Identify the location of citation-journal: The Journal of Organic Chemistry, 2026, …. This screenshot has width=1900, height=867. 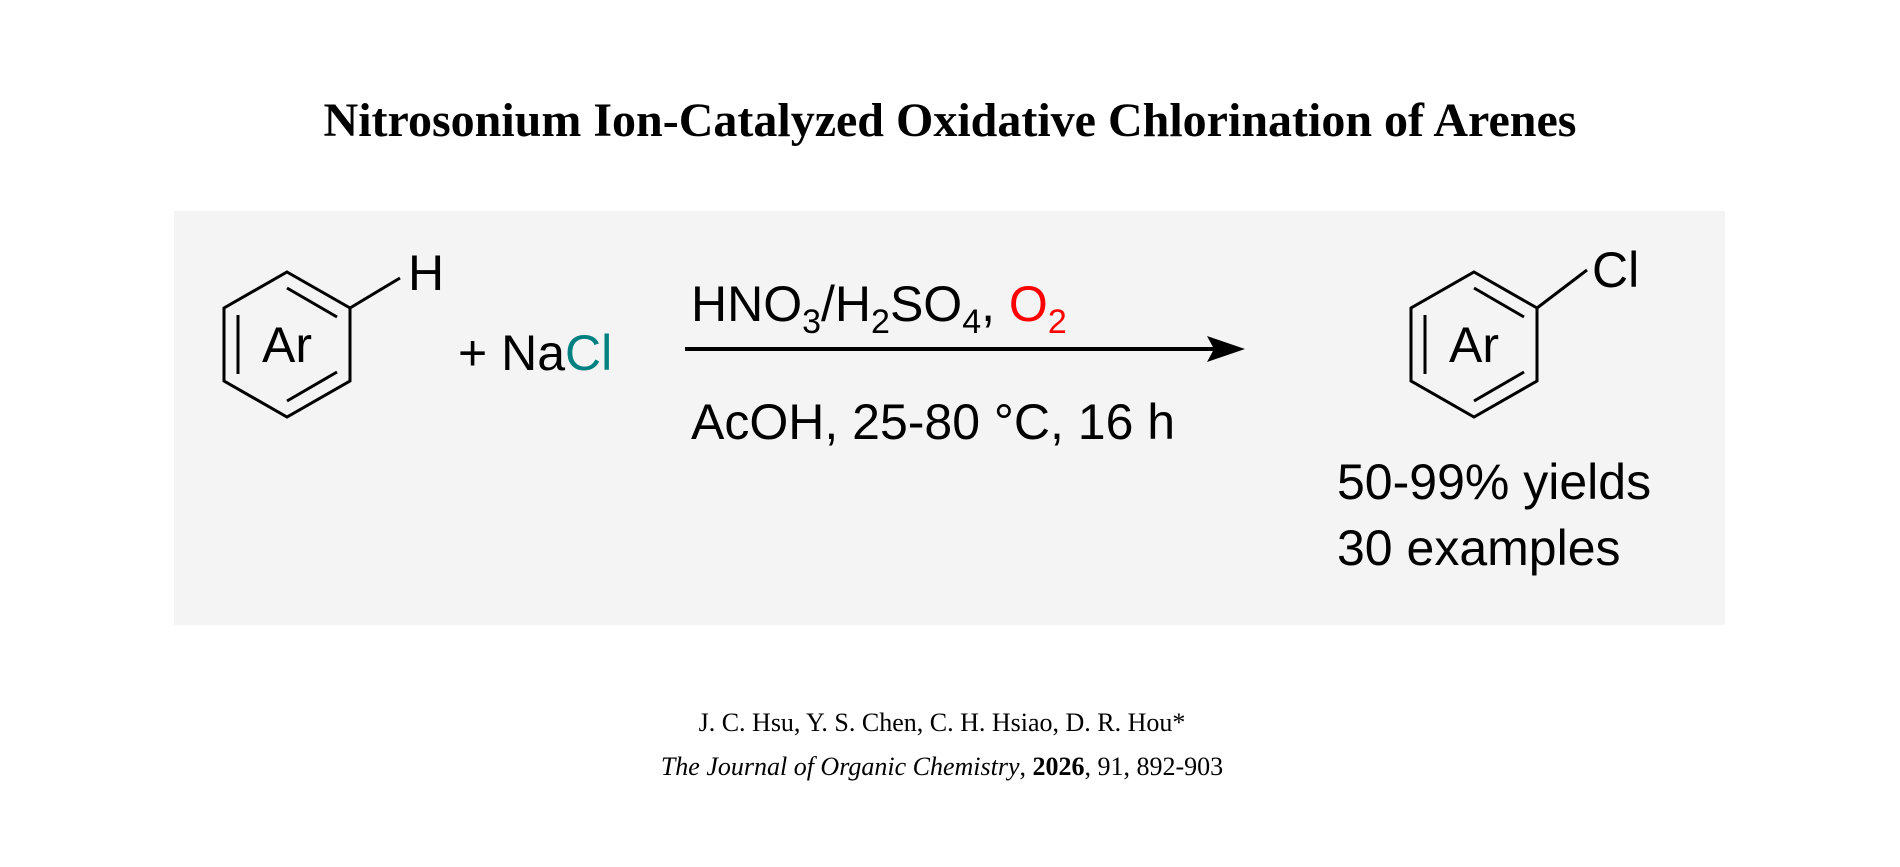
(942, 766).